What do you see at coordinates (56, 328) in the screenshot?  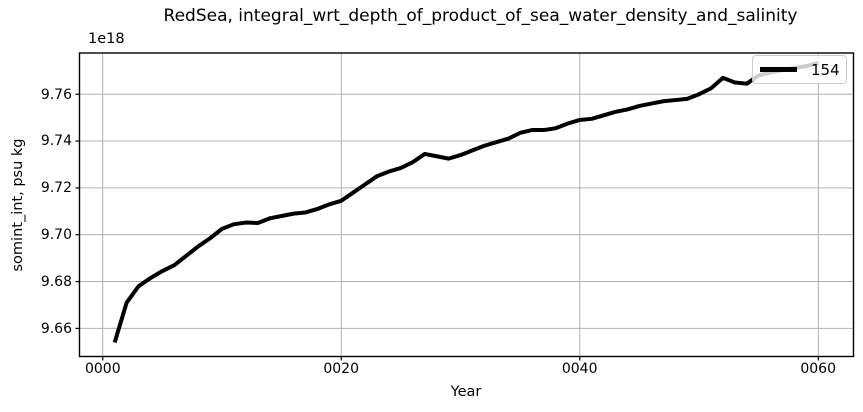 I see `y-tick-label: 9.66` at bounding box center [56, 328].